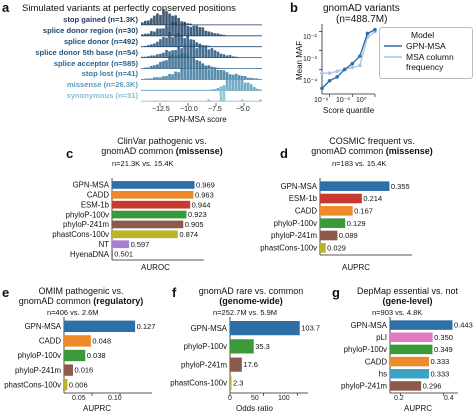 Image resolution: width=474 pixels, height=414 pixels. Describe the element at coordinates (397, 312) in the screenshot. I see `panel-g-n: n=903 vs. 4.8K` at that location.